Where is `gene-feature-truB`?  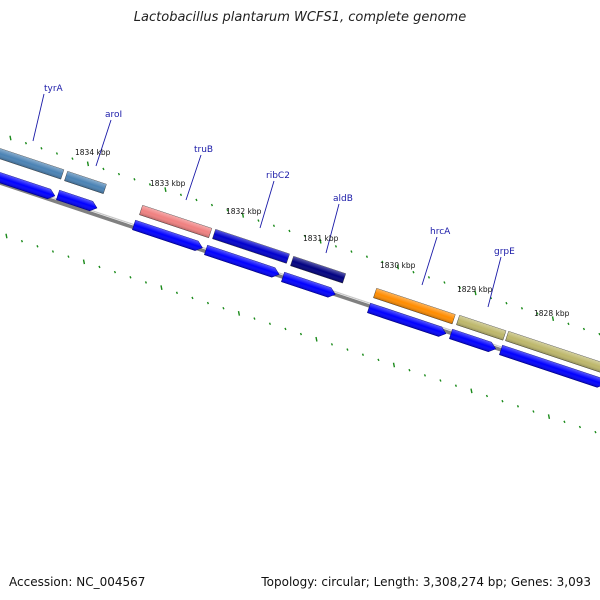
gene-feature-truB is located at coordinates (176, 222).